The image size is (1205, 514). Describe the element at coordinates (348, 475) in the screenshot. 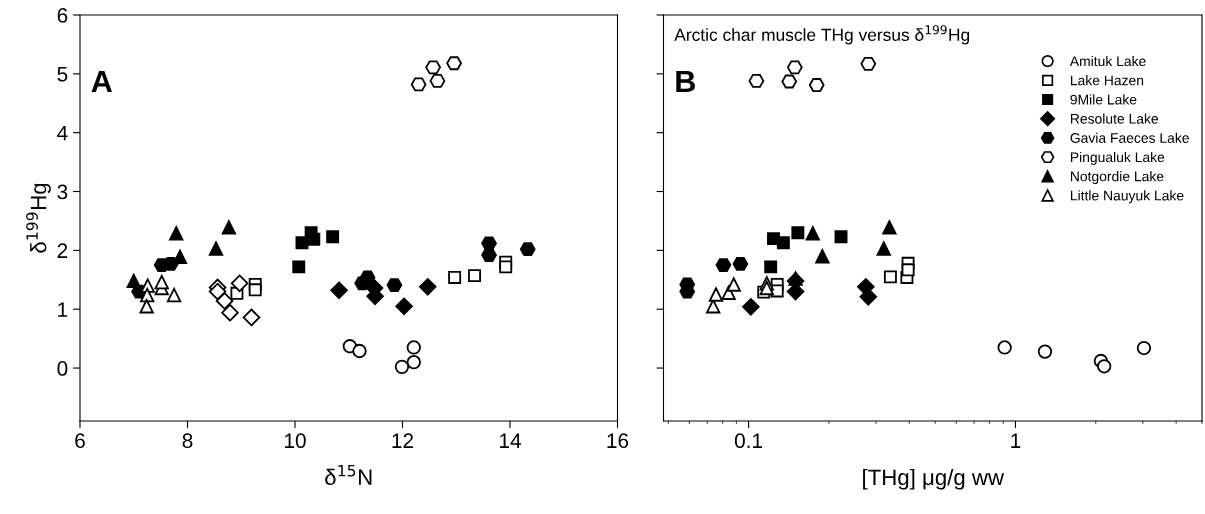

I see `x-axis-title: δ$^{15}$N` at that location.